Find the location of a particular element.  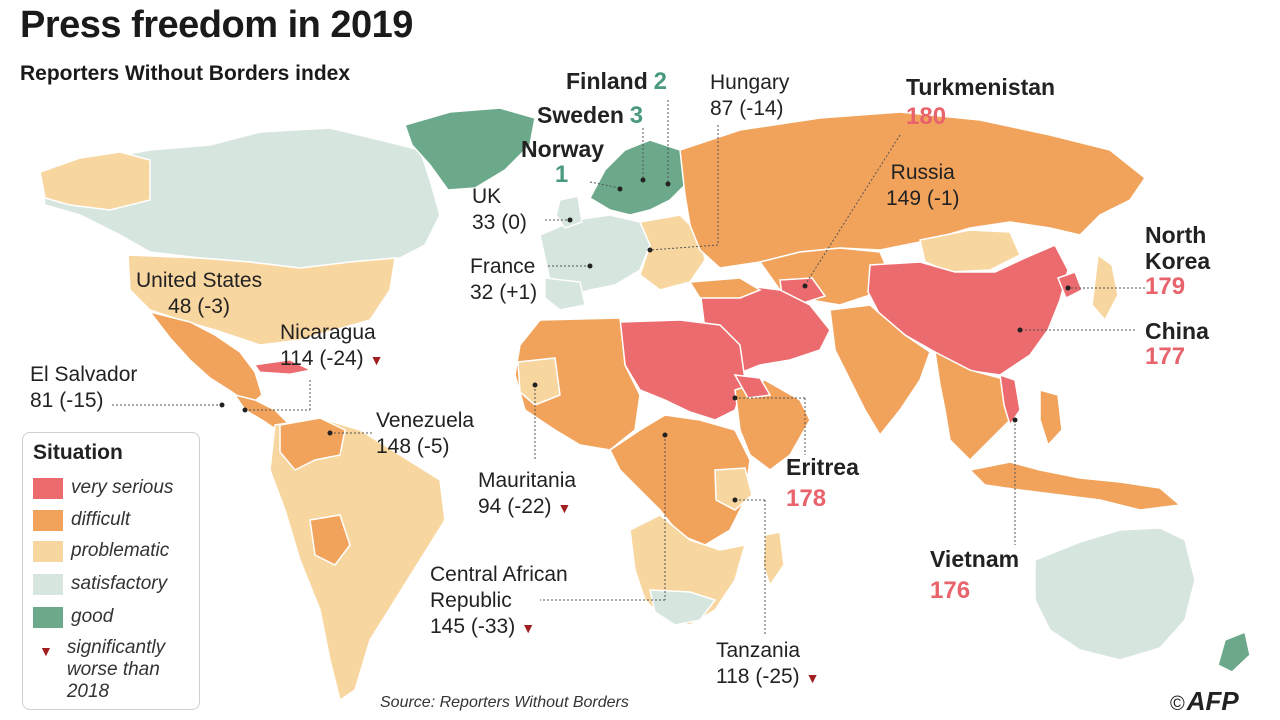

legend-title: Situation is located at coordinates (78, 452).